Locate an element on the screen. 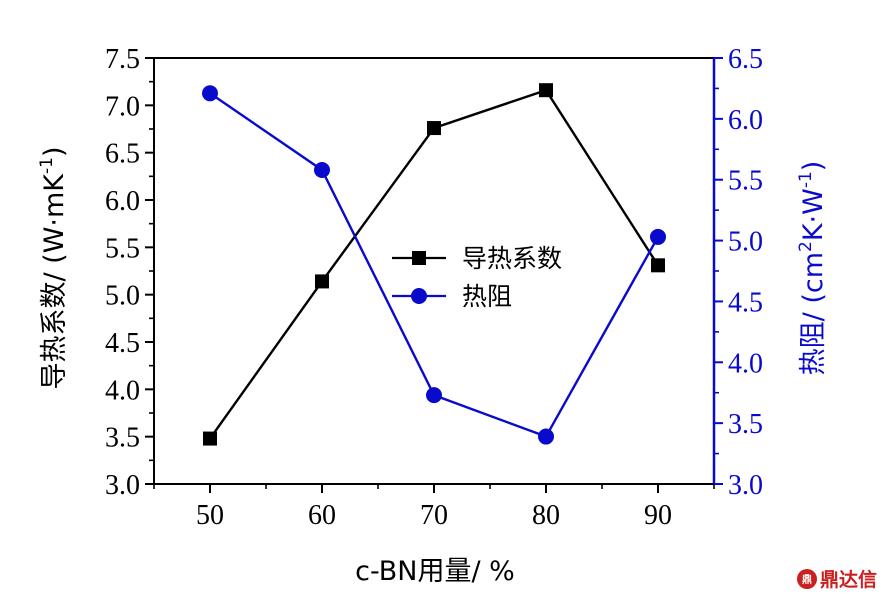 This screenshot has height=600, width=887. legend: 导热系数 热阻 is located at coordinates (477, 277).